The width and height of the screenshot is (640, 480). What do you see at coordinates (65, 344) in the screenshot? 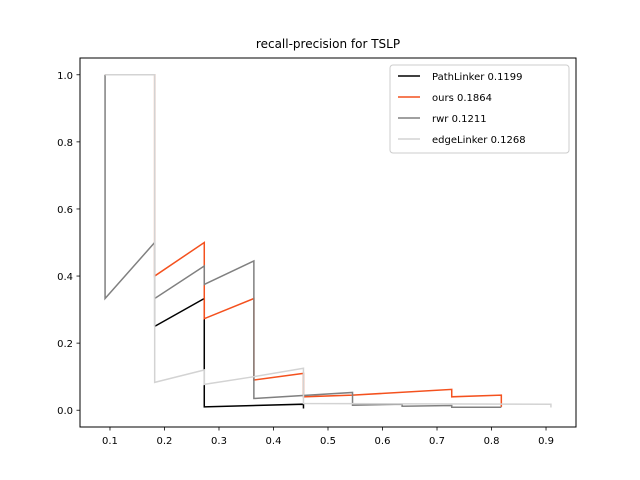
I see `y-tick-label: 0.2` at bounding box center [65, 344].